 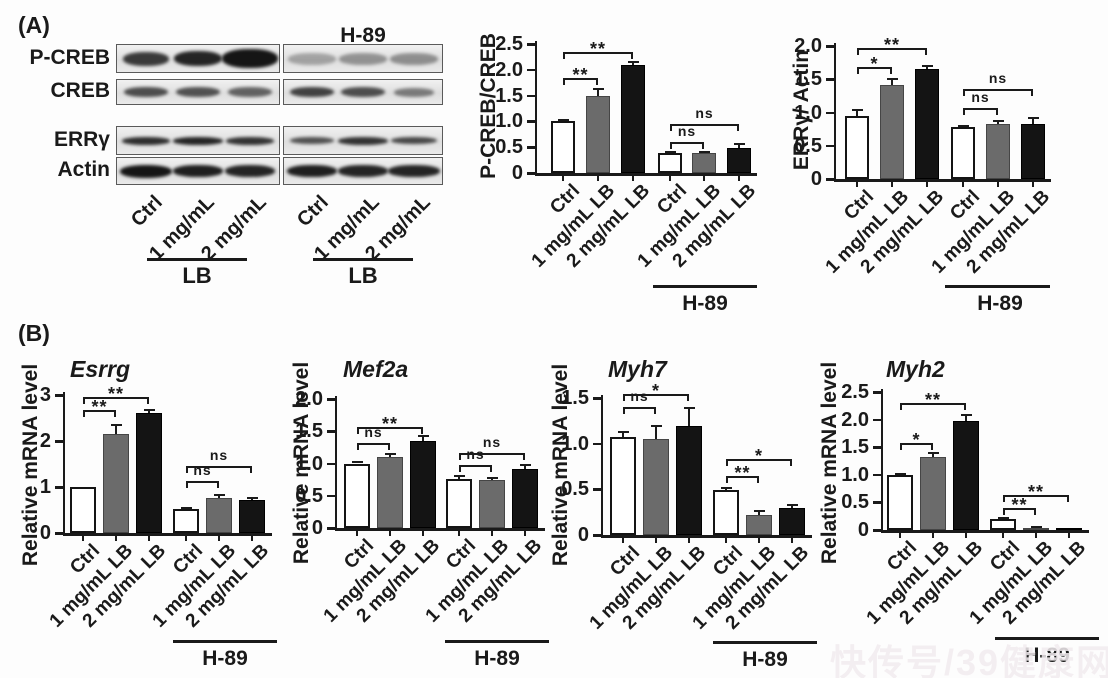 I want to click on y-tick-label: 0, so click(x=317, y=528).